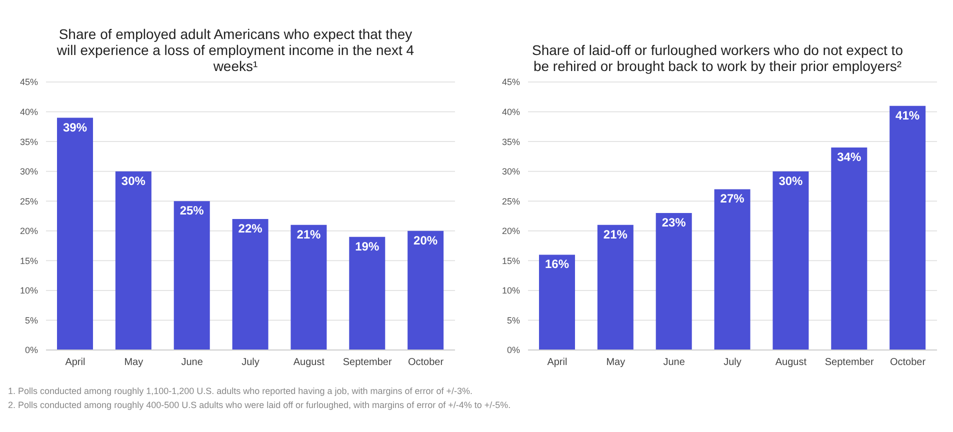 The height and width of the screenshot is (432, 953). I want to click on chart-title: Share of employed adult Americans who expect that they will experience a loss of employment income in the next 4 weeks¹, so click(236, 49).